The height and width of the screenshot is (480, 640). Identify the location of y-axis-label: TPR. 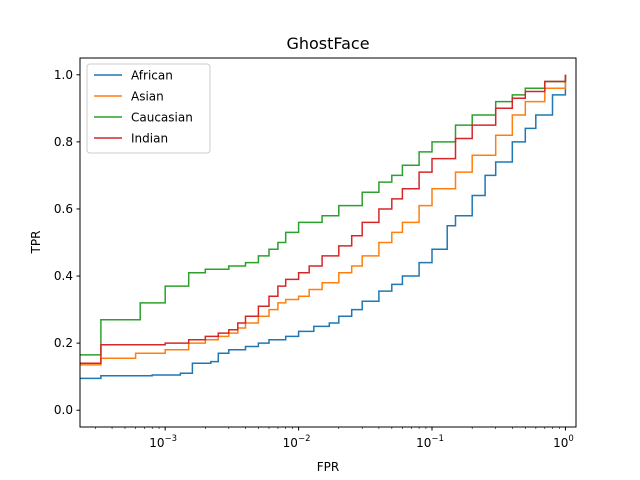
(36, 243).